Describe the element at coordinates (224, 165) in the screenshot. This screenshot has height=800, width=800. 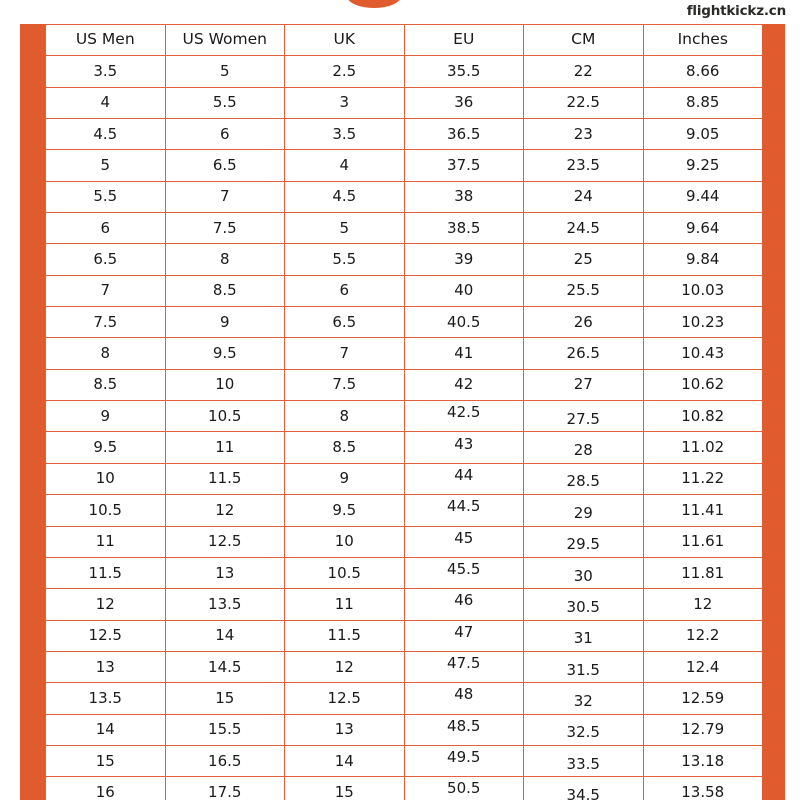
I see `cell-us-women: 6.5` at that location.